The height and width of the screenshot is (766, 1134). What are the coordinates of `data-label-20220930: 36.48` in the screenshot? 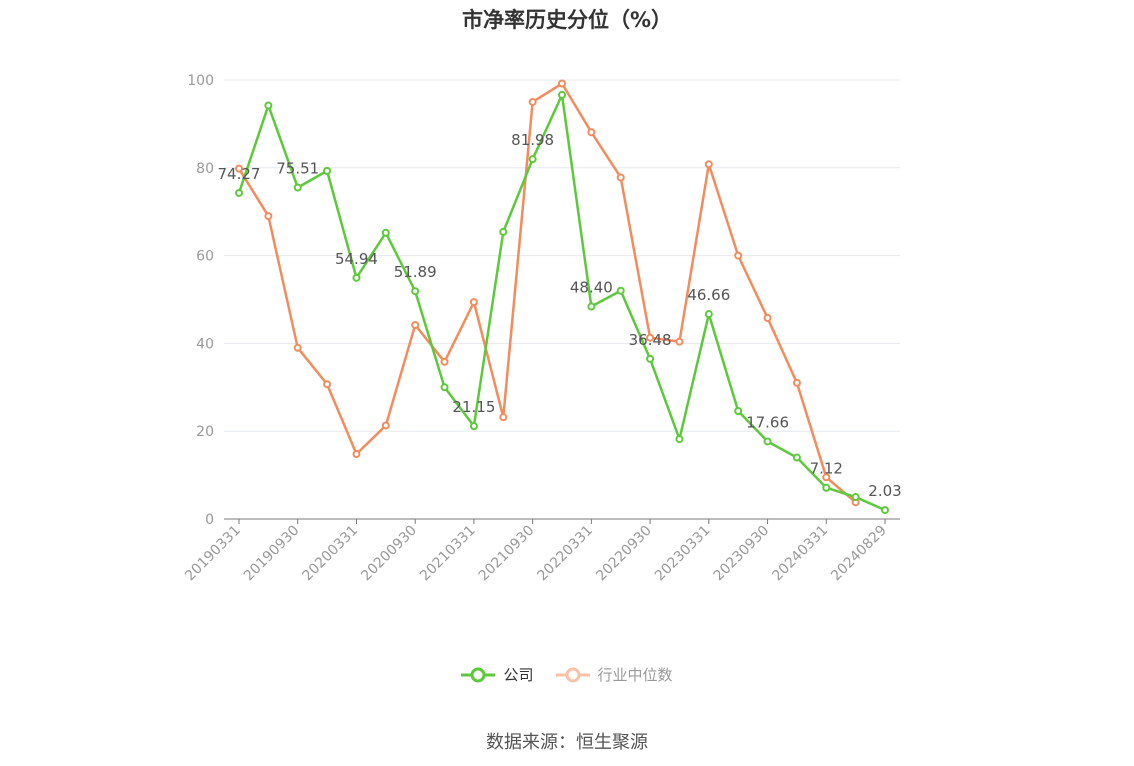 It's located at (650, 340).